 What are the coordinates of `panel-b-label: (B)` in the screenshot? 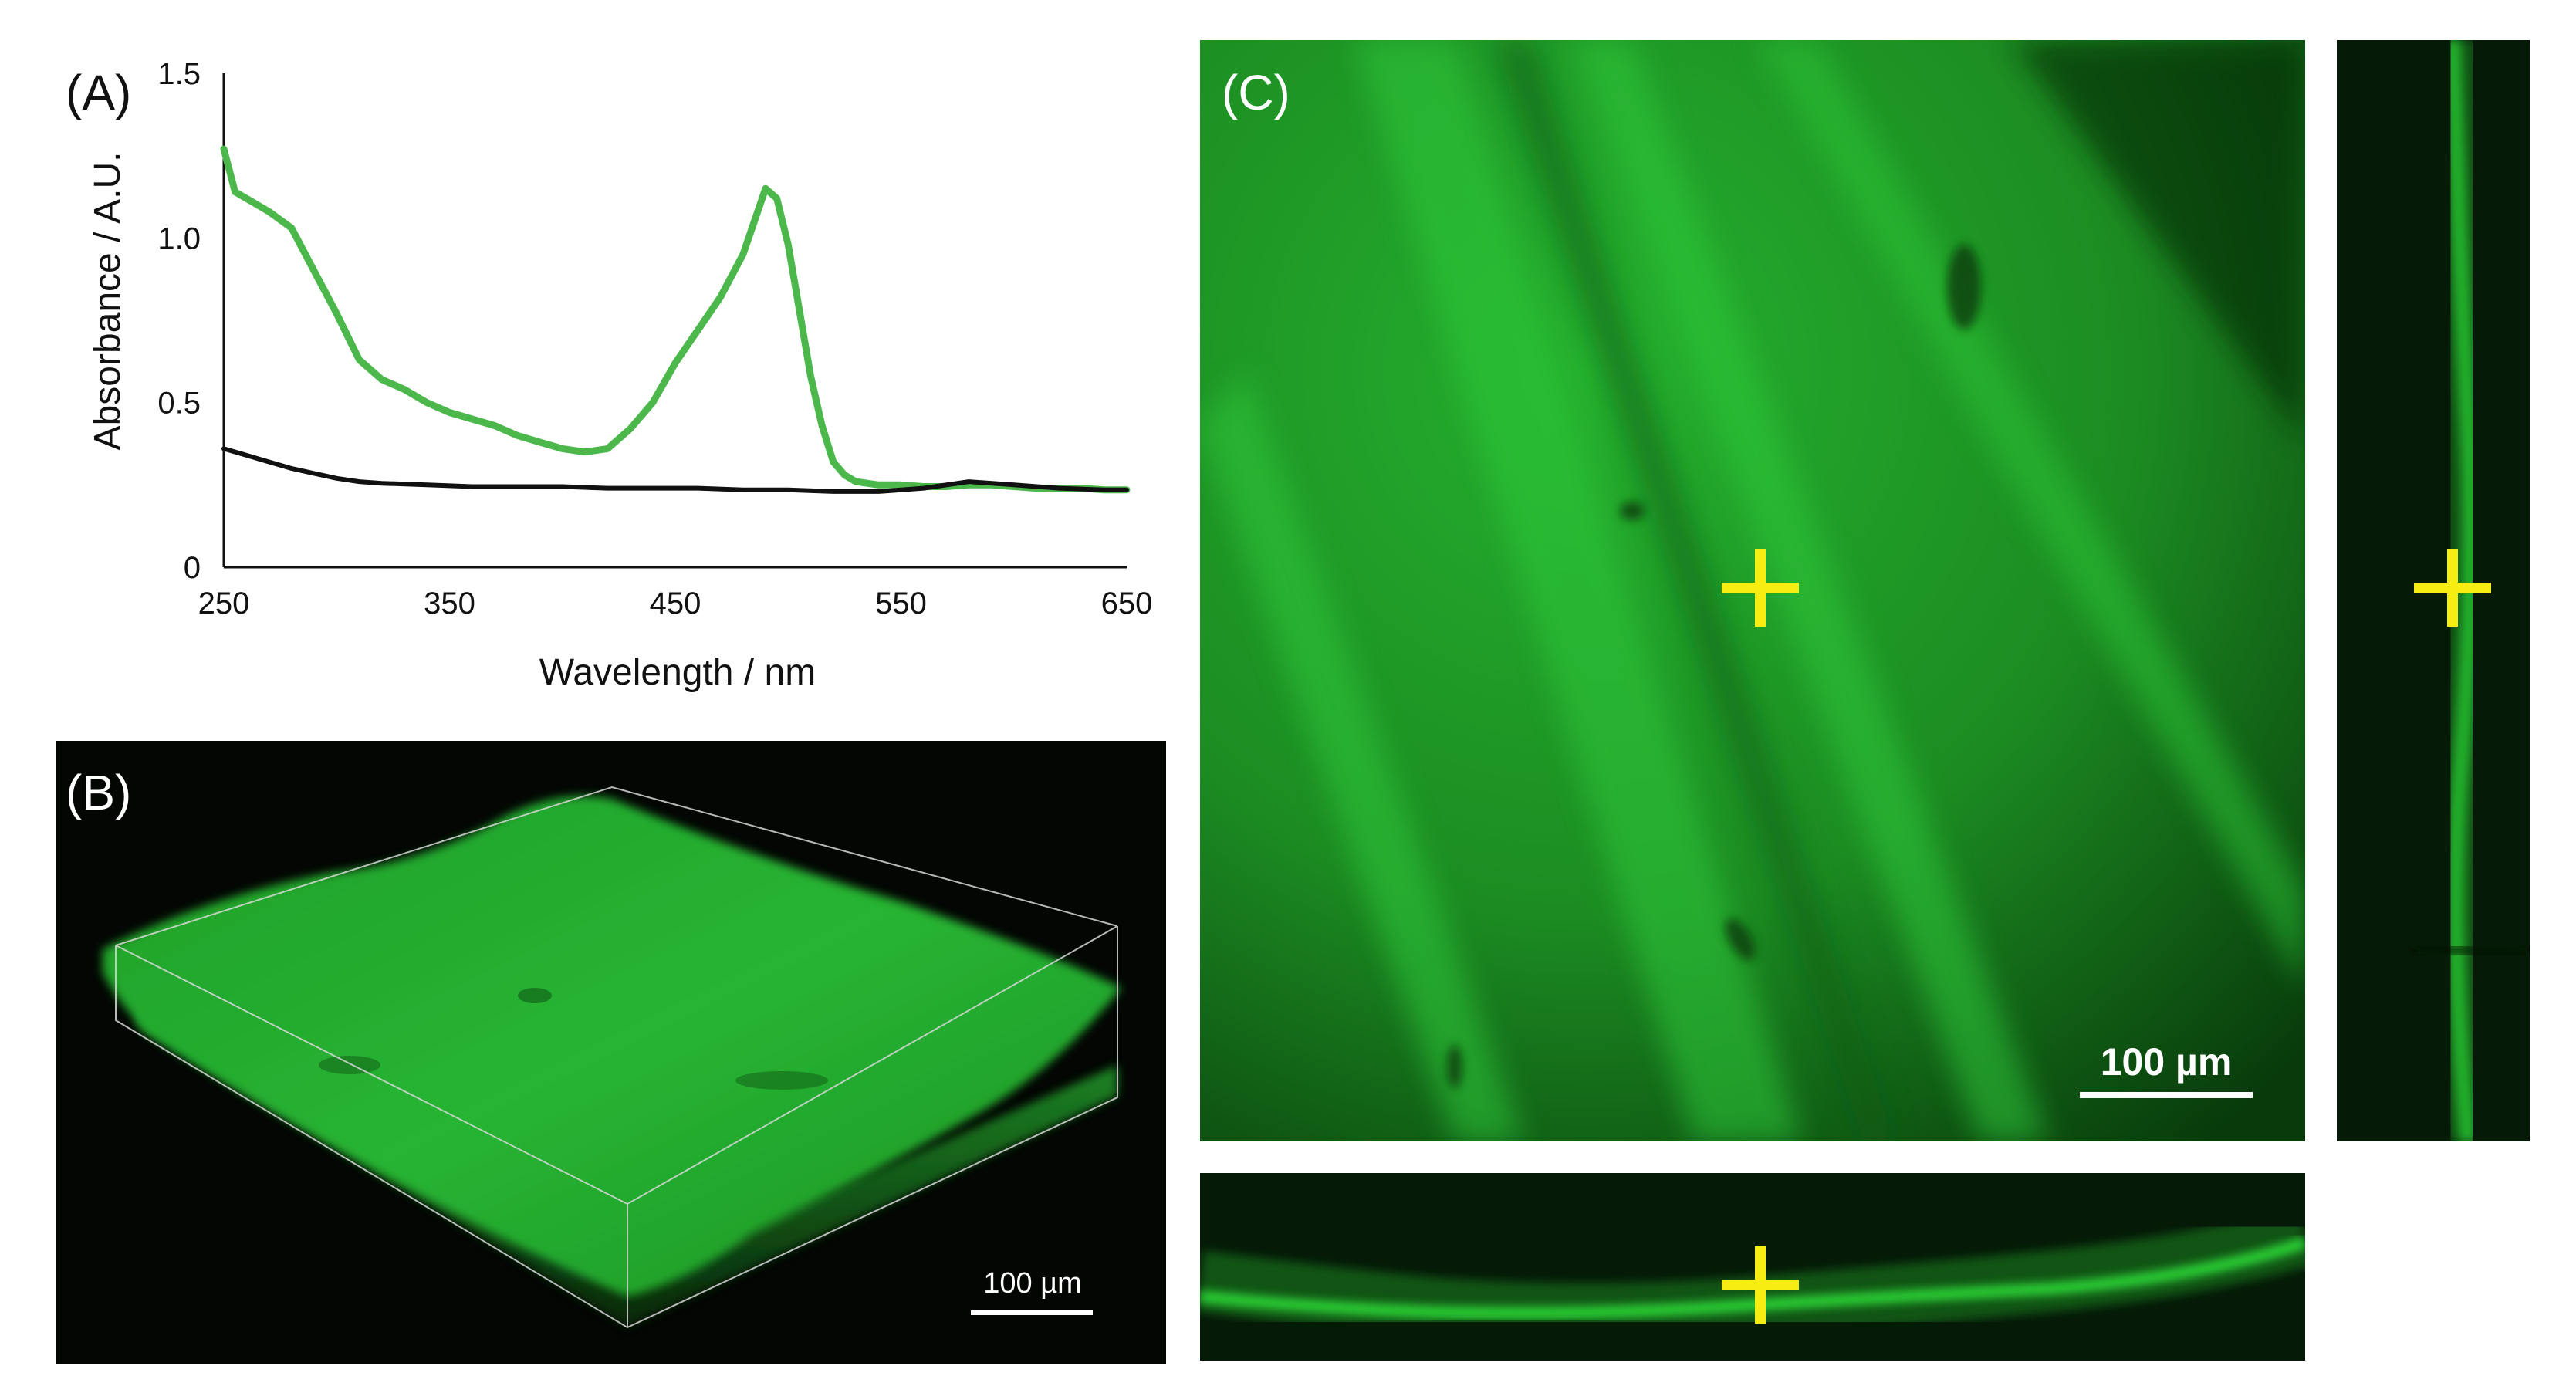 It's located at (99, 792).